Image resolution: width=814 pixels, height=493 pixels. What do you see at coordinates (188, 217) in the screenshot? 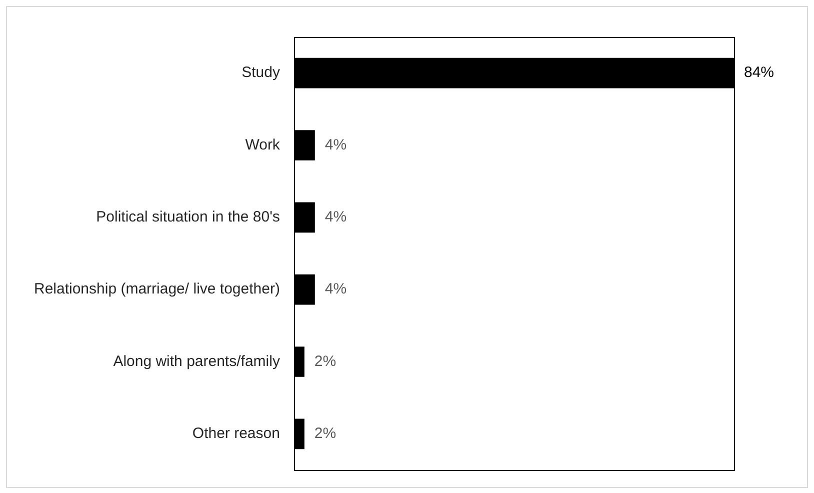
I see `y-tick-label: Political situation in the 80's` at bounding box center [188, 217].